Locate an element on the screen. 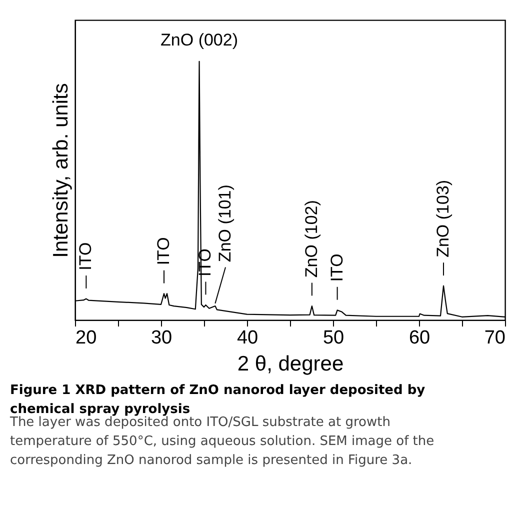  x-tick-label: 50 is located at coordinates (333, 338).